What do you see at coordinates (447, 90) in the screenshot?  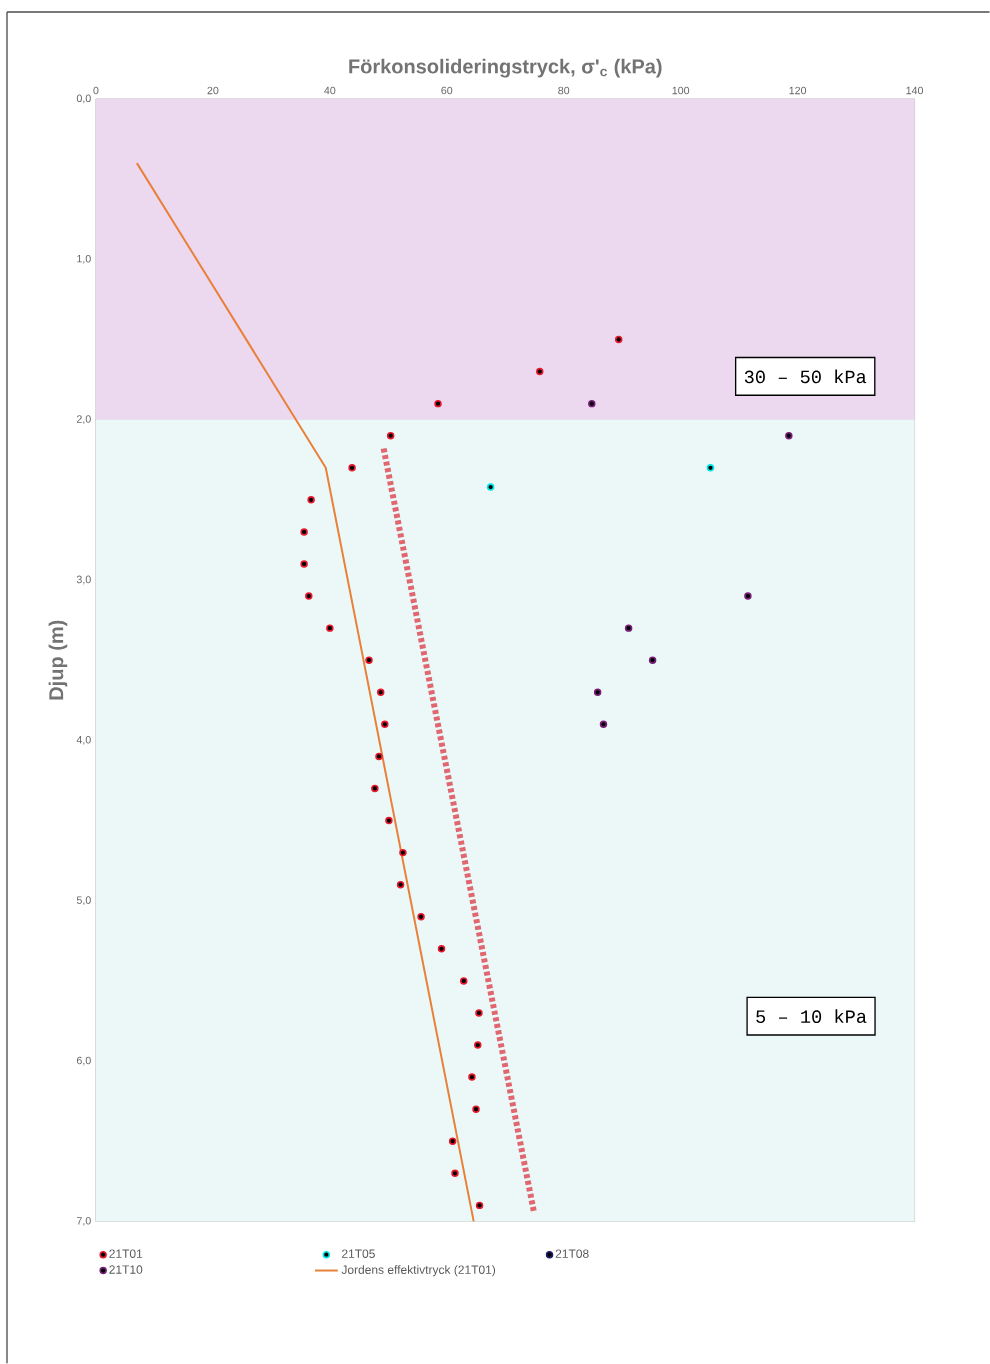 I see `x-tick-label: 60` at bounding box center [447, 90].